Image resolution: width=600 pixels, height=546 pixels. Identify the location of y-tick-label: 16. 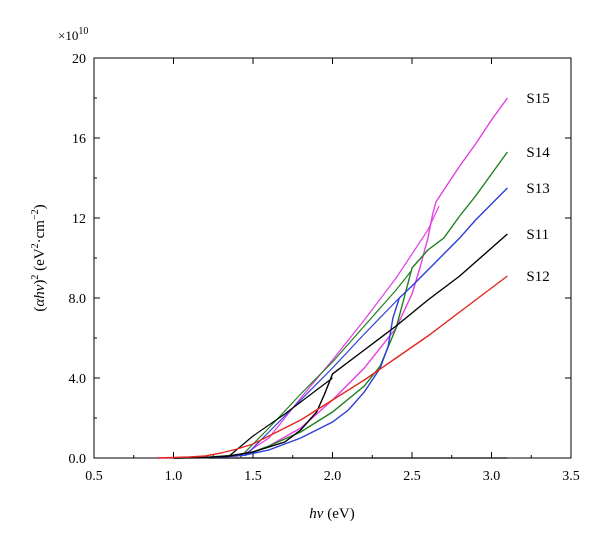
(79, 139).